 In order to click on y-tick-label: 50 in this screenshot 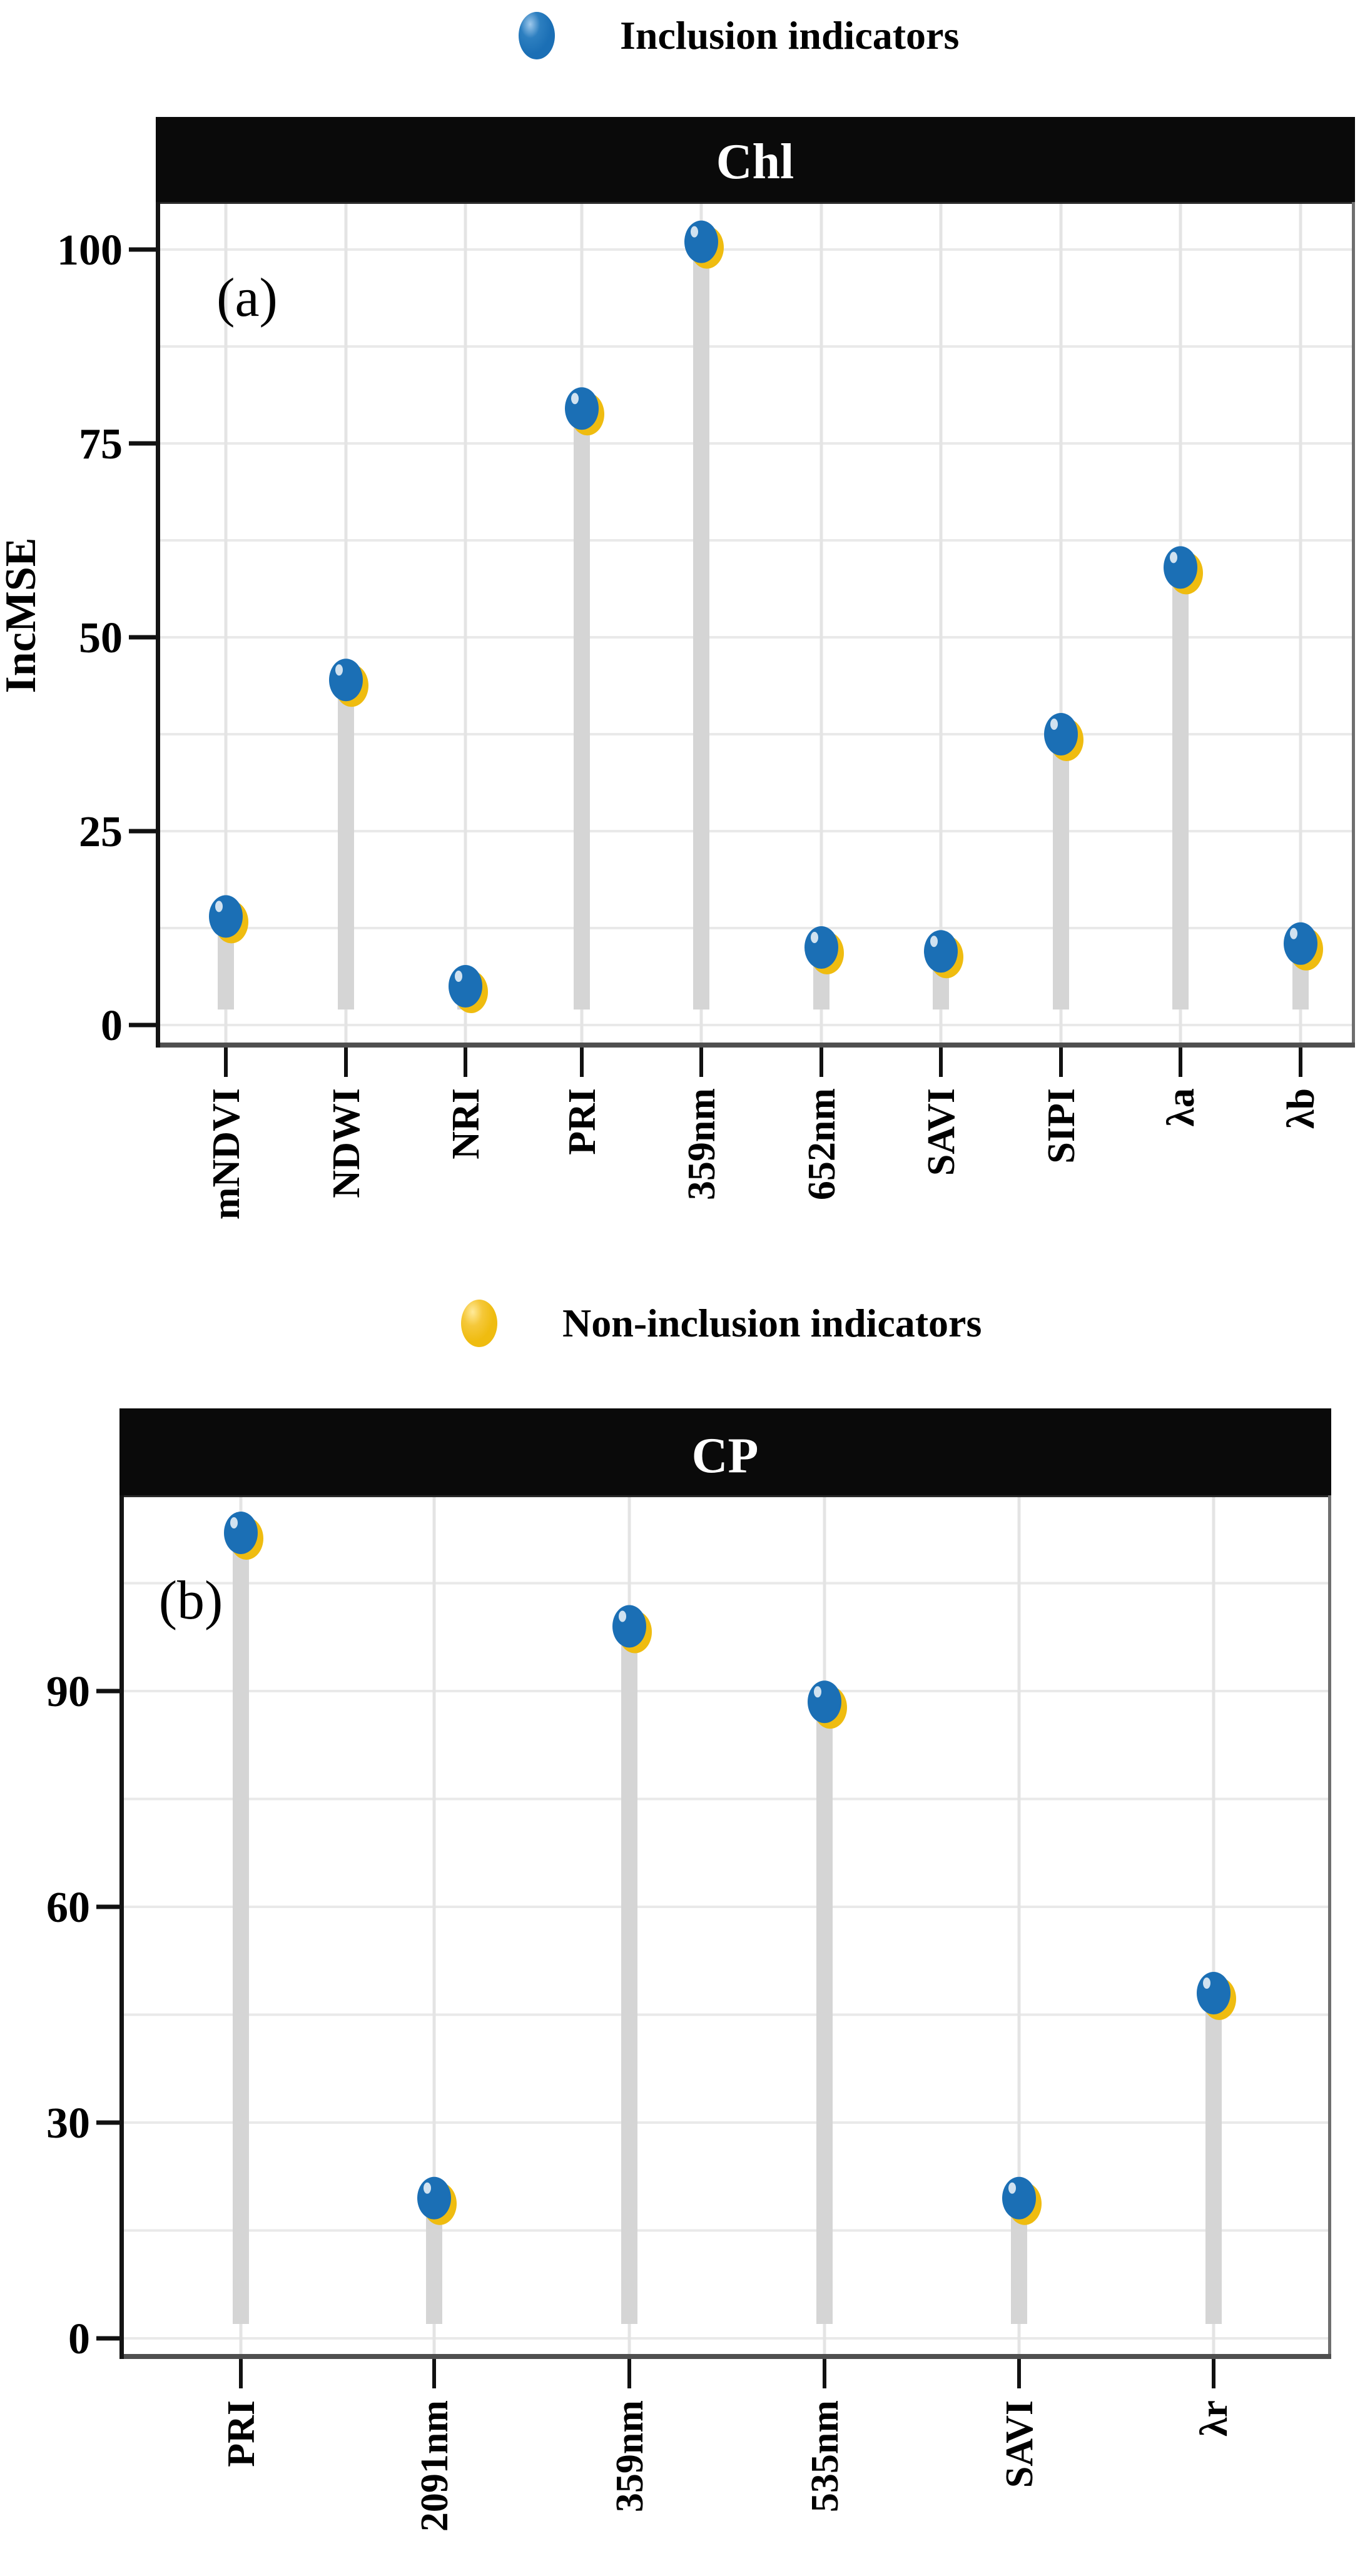, I will do `click(101, 638)`.